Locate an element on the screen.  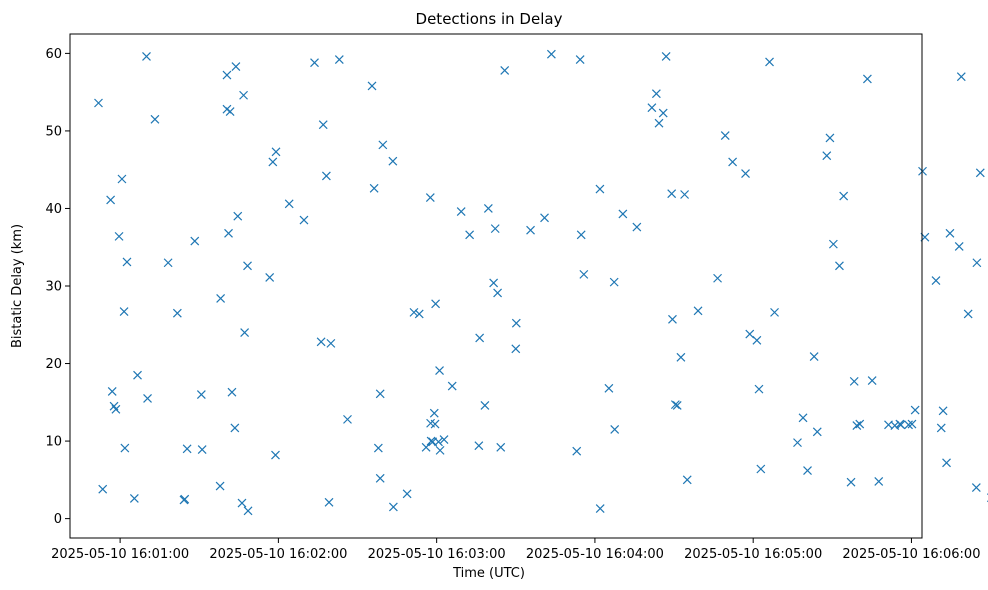
y-axis-ticks: 0 10 20 30 40 50 60 is located at coordinates (57, 287).